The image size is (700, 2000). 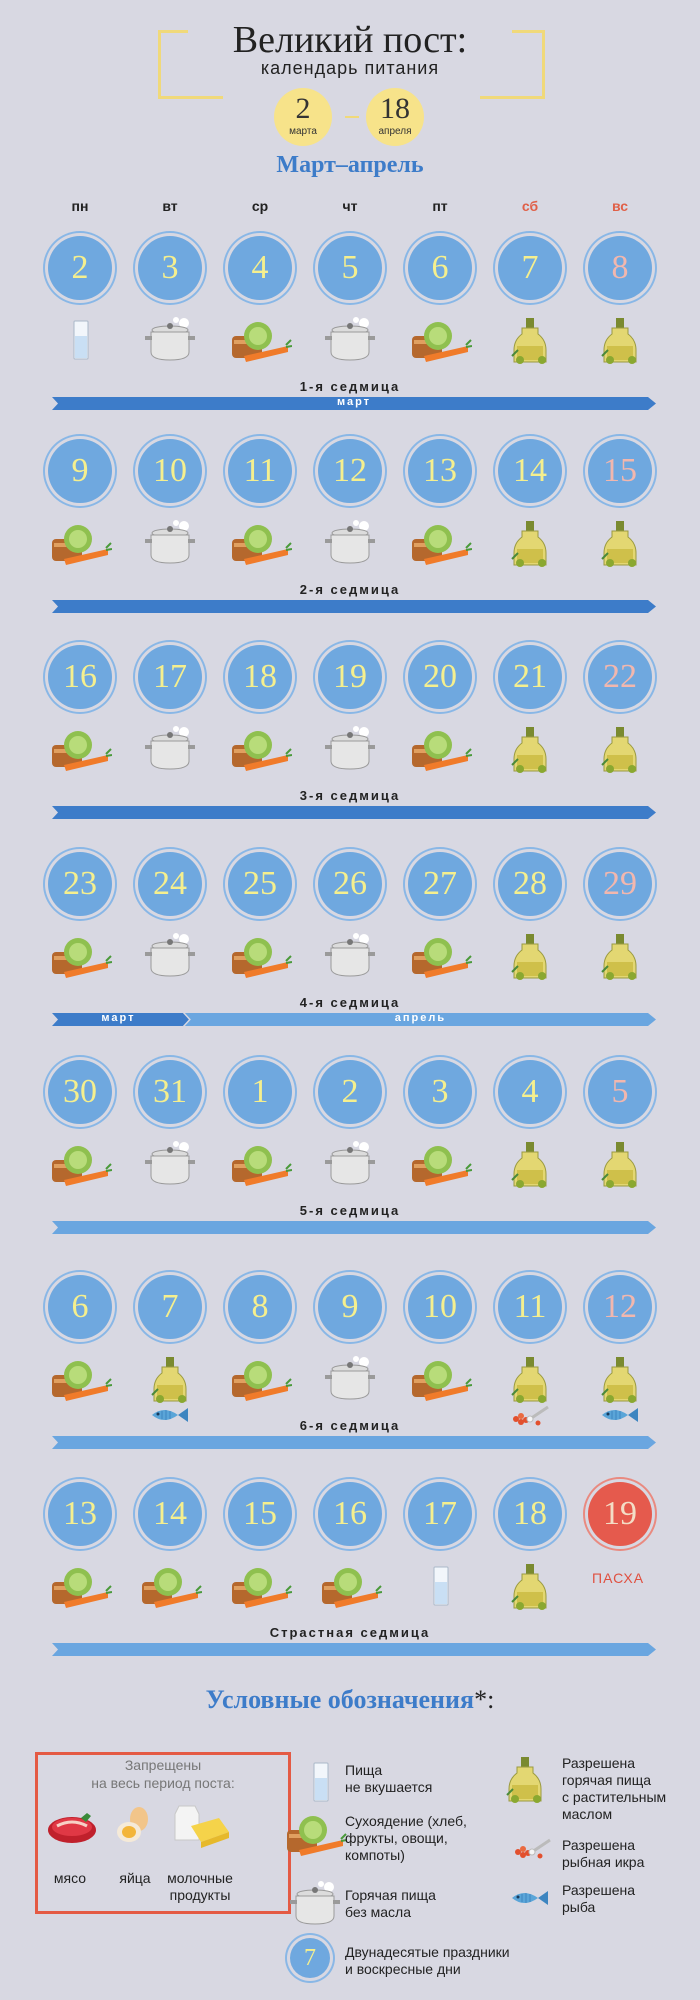 What do you see at coordinates (620, 677) in the screenshot?
I see `day-circle: 22` at bounding box center [620, 677].